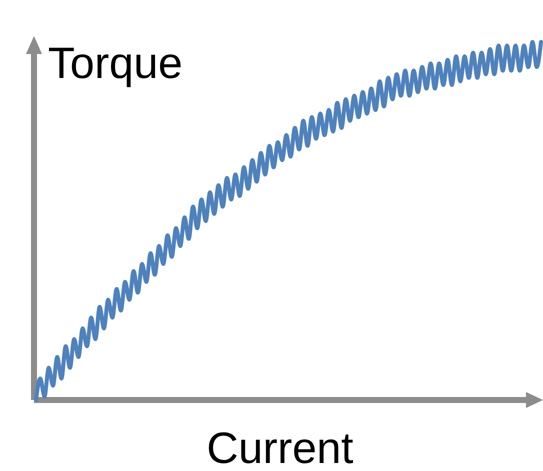 The height and width of the screenshot is (471, 543). Describe the element at coordinates (115, 63) in the screenshot. I see `y-axis-title: Torque` at that location.